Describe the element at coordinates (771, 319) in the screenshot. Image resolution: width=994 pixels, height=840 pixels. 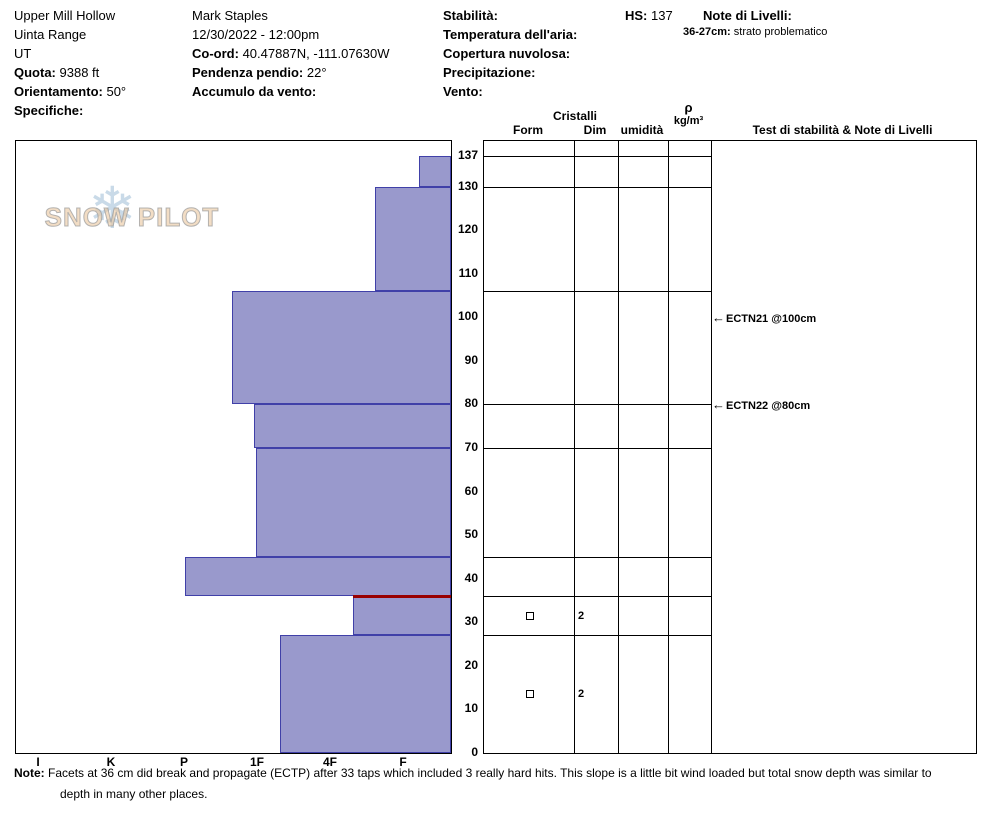
I see `test-label: ECTN21 @100cm` at that location.